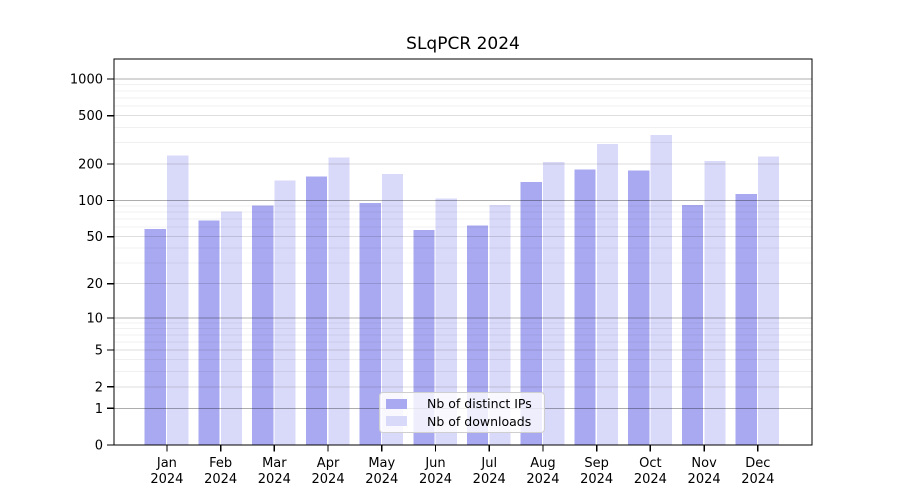 The image size is (900, 500). I want to click on bar-downloads-dec, so click(769, 300).